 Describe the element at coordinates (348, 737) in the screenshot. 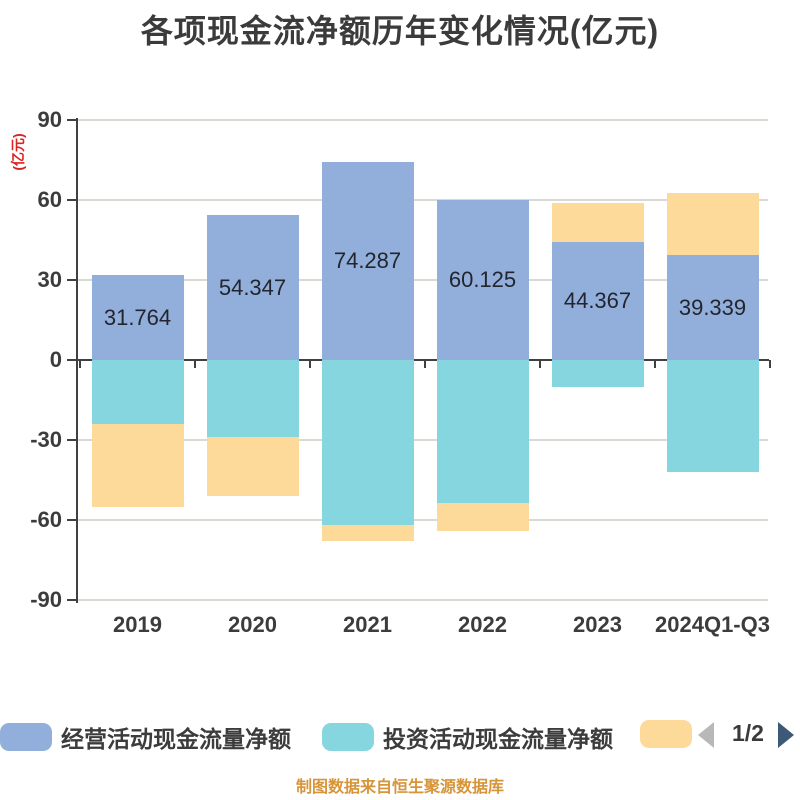

I see `legend-swatch-investing` at that location.